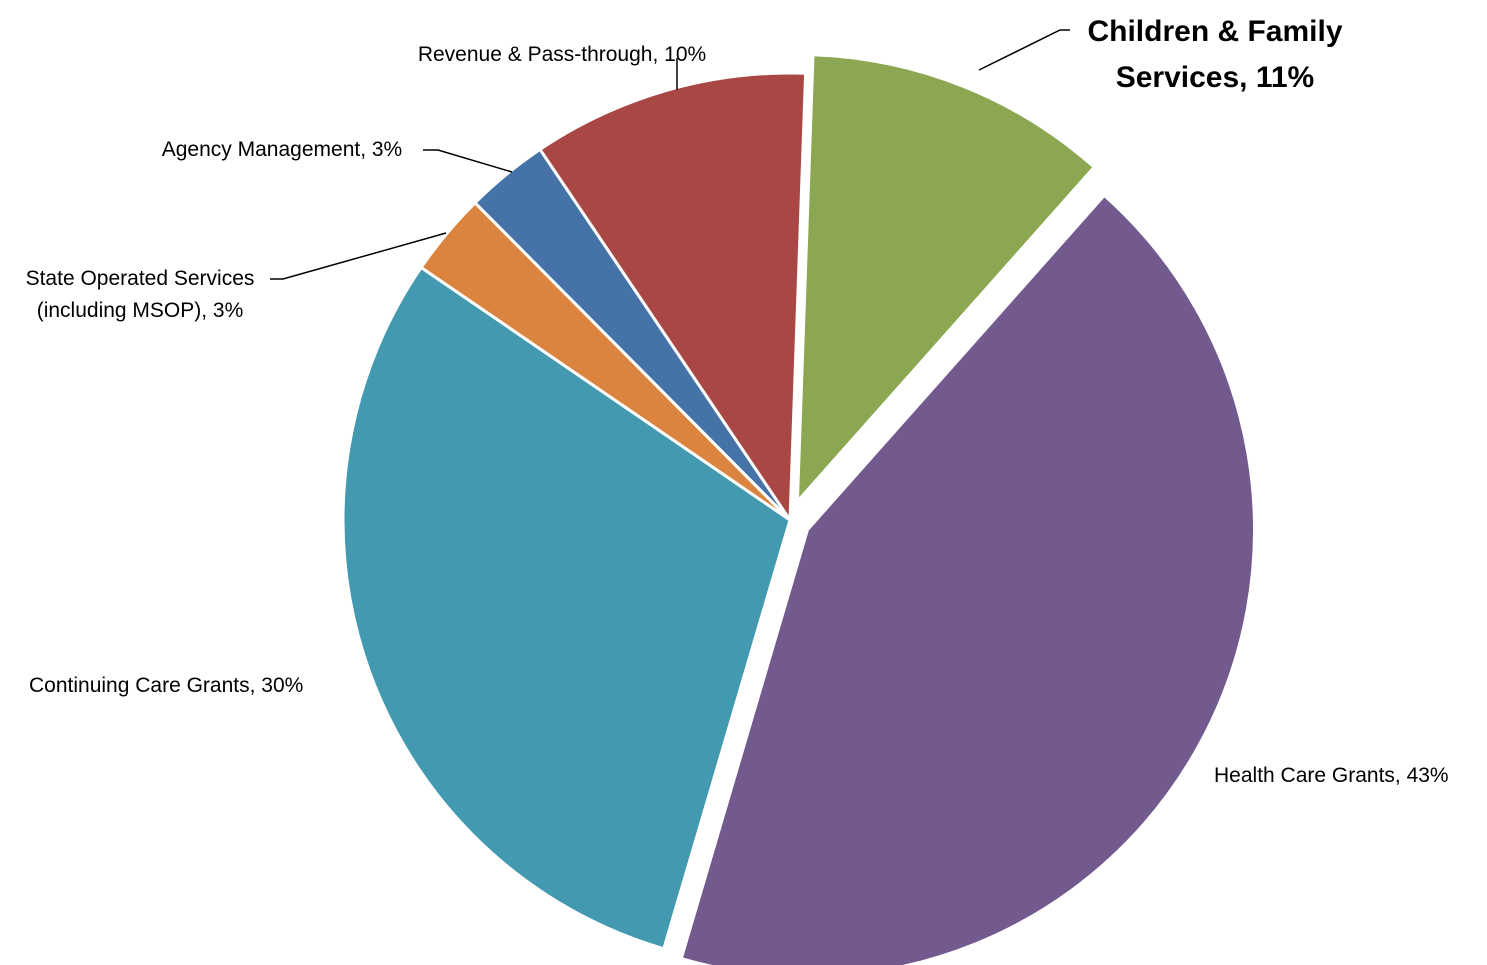 Image resolution: width=1487 pixels, height=965 pixels. I want to click on label-leader-lines, so click(670, 154).